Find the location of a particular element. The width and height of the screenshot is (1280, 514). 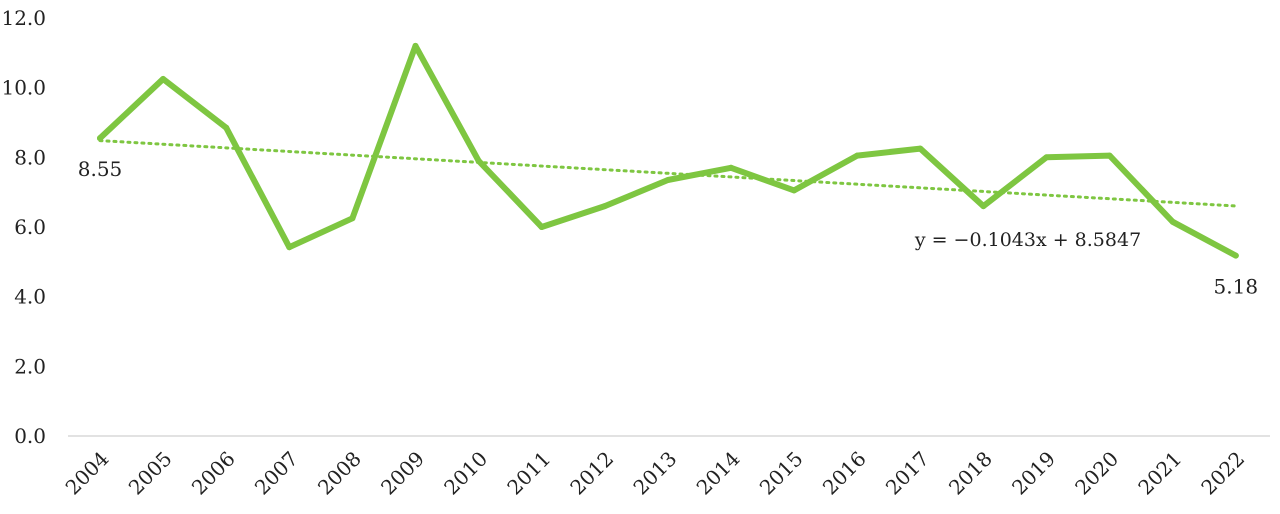

trendline-equation: y = −0.1043x + 8.5847 is located at coordinates (1027, 240).